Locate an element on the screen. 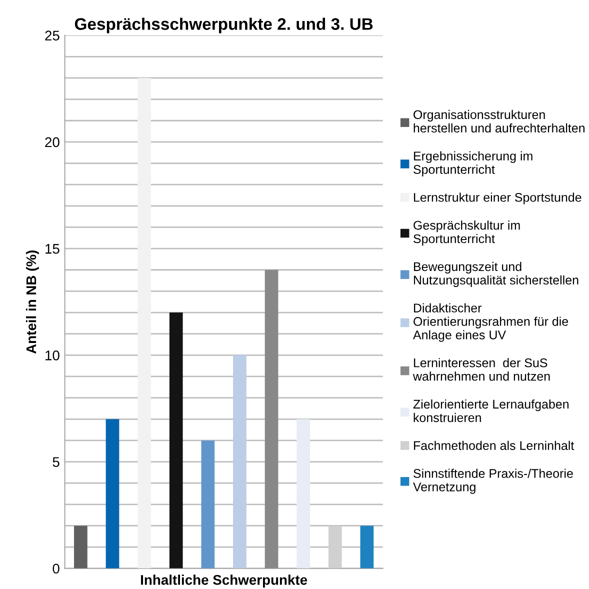 The image size is (589, 589). legend-label: Fachmethoden als Lerninhalt is located at coordinates (494, 445).